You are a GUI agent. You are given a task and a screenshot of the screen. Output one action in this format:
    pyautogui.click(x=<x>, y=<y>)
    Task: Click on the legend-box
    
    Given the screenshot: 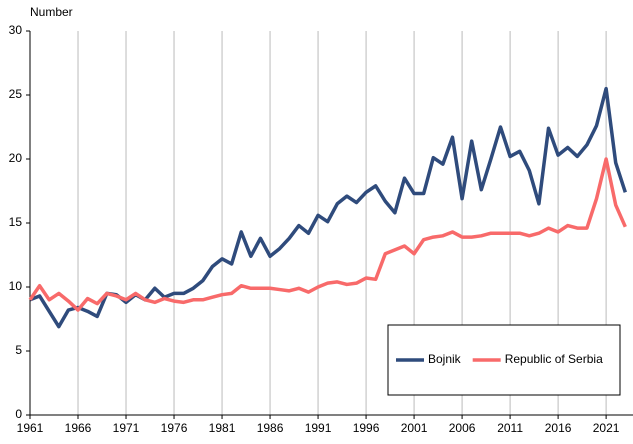 What is the action you would take?
    pyautogui.click(x=504, y=360)
    